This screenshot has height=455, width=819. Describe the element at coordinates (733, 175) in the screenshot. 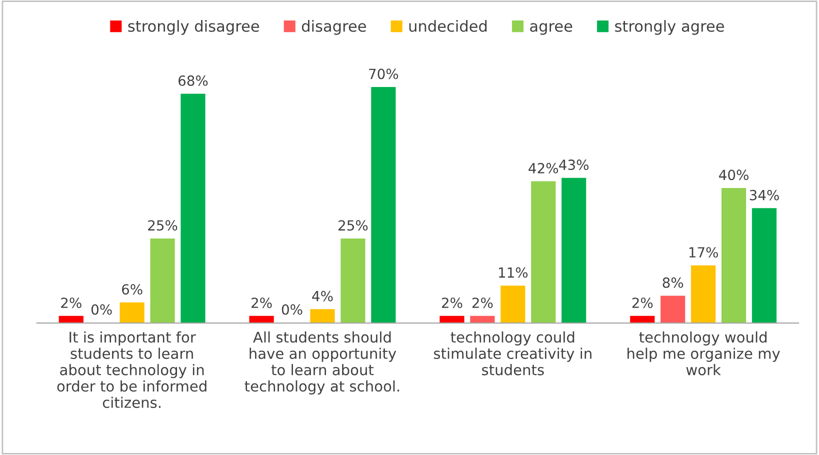

I see `data-label: 40%` at that location.